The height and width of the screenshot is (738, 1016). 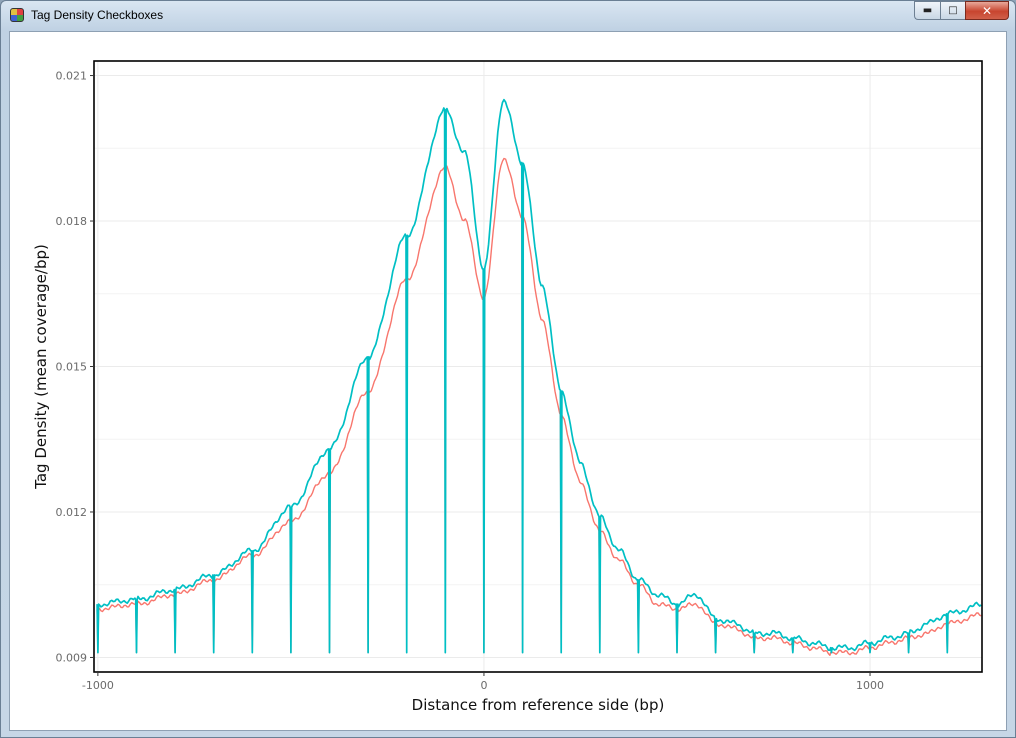 I want to click on y-tick-label: 0.012, so click(x=72, y=512).